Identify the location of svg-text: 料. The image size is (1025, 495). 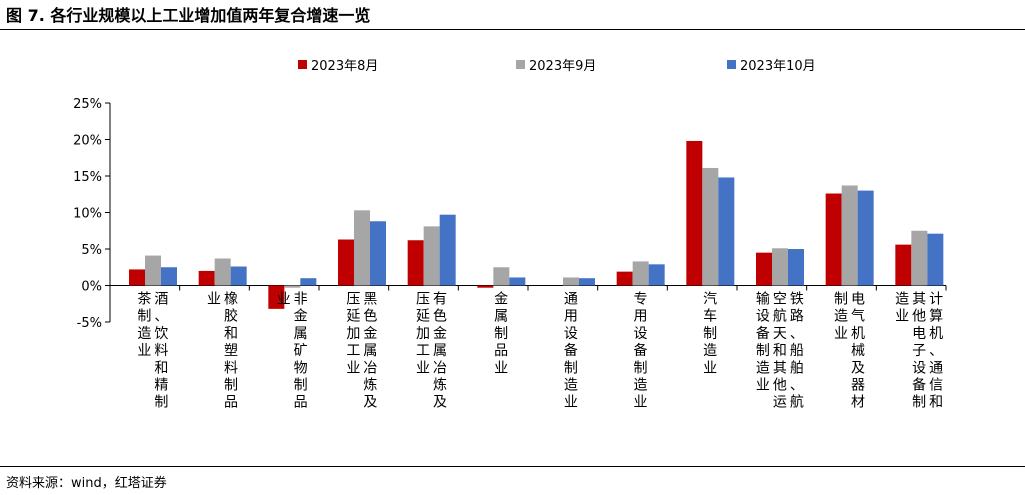
(161, 351).